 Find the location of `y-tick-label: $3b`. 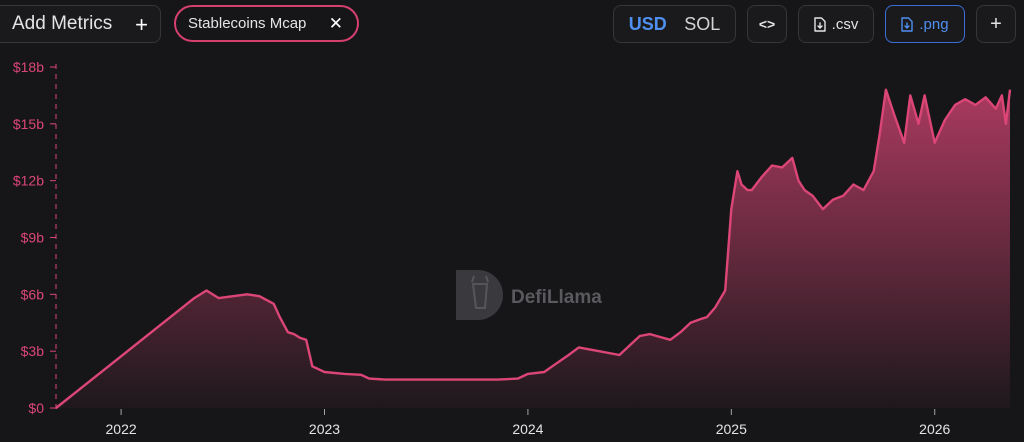

y-tick-label: $3b is located at coordinates (33, 351).